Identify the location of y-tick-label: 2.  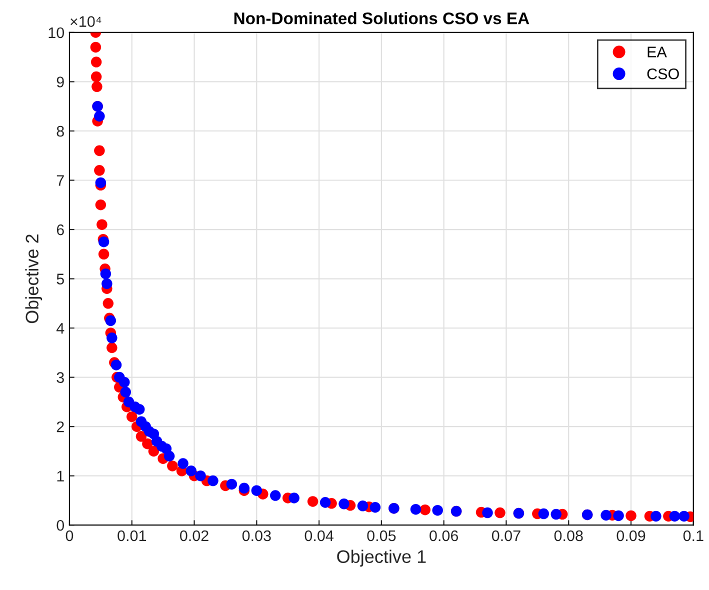
(60, 426).